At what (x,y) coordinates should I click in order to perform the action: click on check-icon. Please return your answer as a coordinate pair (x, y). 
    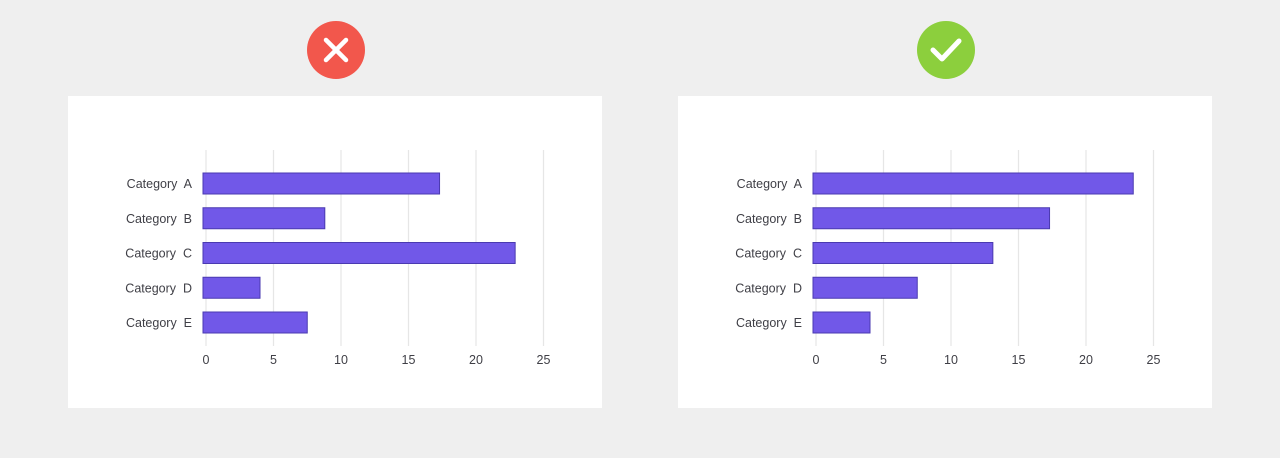
    Looking at the image, I should click on (946, 50).